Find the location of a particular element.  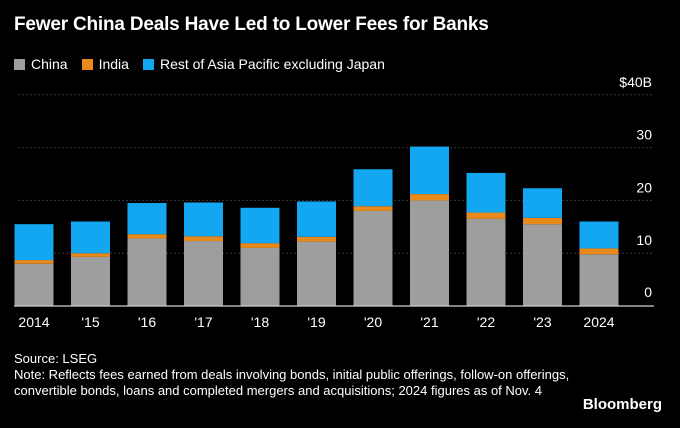

y-tick-label: $40B is located at coordinates (635, 82).